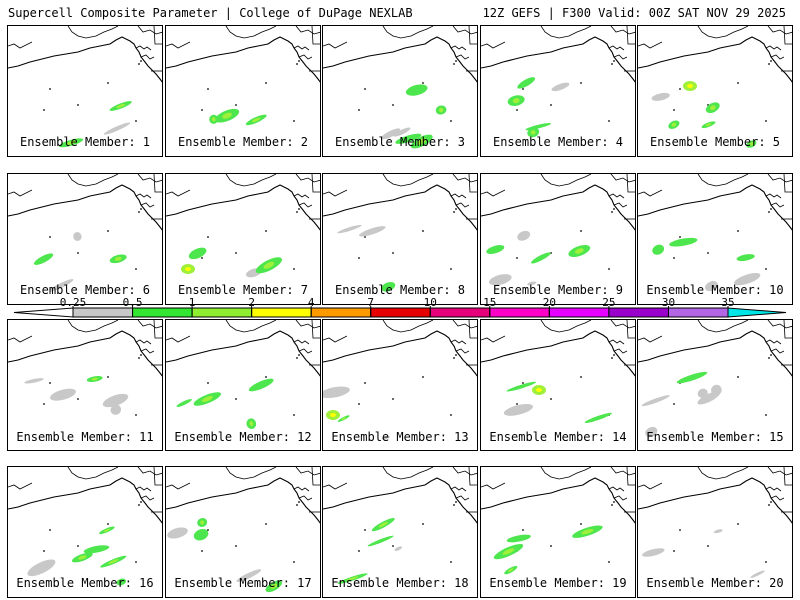  What do you see at coordinates (85, 437) in the screenshot?
I see `ensemble-member-label: Ensemble Member: 11` at bounding box center [85, 437].